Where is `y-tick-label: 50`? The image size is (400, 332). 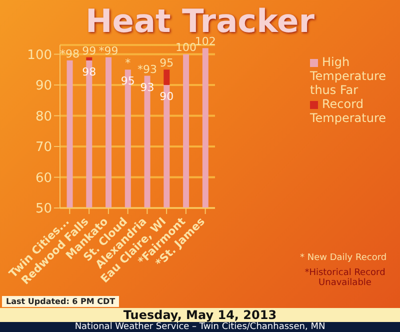
y-tick-label: 50 is located at coordinates (43, 209).